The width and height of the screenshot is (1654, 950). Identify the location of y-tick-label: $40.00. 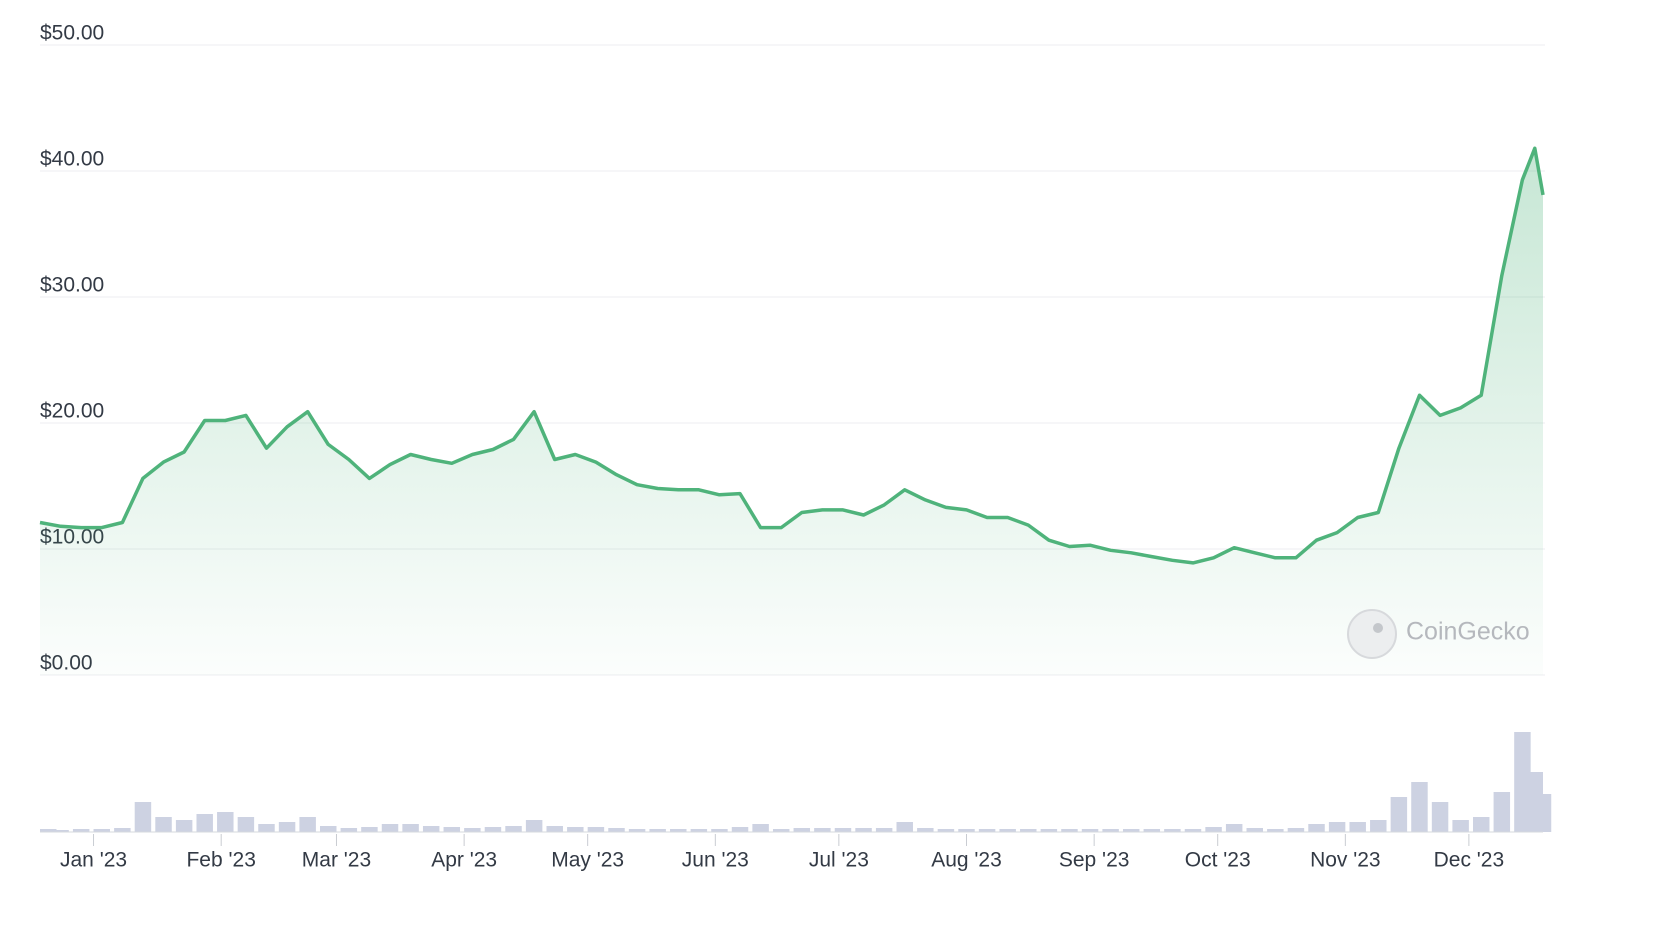
(72, 159).